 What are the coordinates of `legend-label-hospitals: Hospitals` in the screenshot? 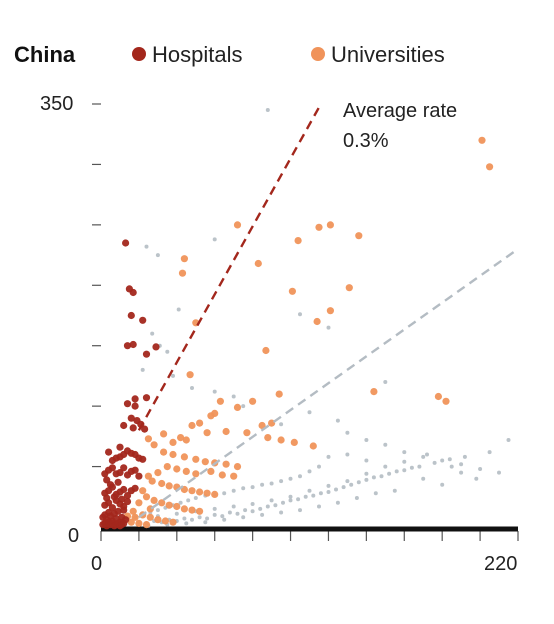 It's located at (197, 54).